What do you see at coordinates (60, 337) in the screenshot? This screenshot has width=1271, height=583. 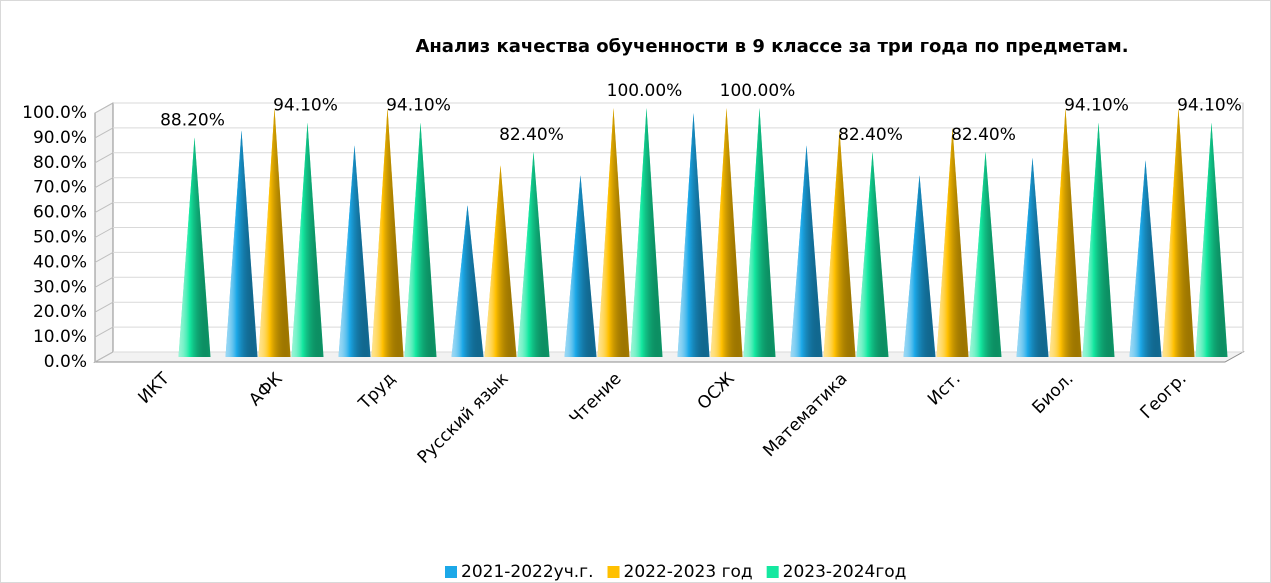 I see `y-tick-label: 10.0%` at bounding box center [60, 337].